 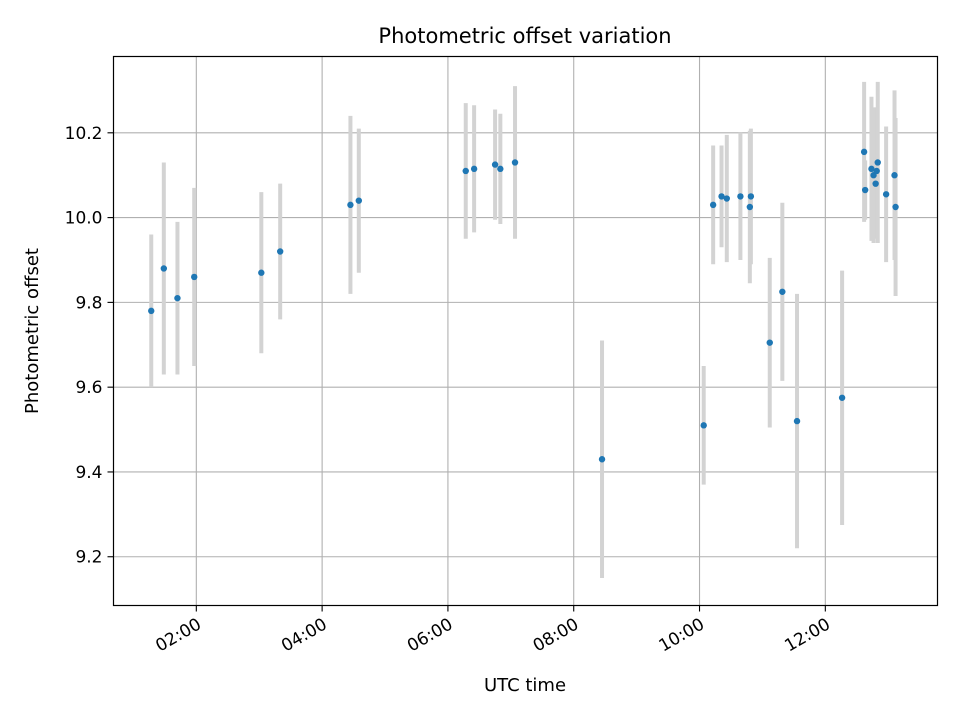 What do you see at coordinates (88, 473) in the screenshot?
I see `y-tick-label: 9.4` at bounding box center [88, 473].